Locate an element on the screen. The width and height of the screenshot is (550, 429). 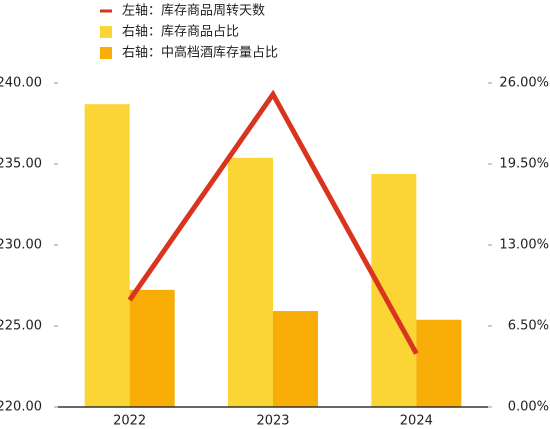
y2-tick-label: 13.00% is located at coordinates (524, 245).